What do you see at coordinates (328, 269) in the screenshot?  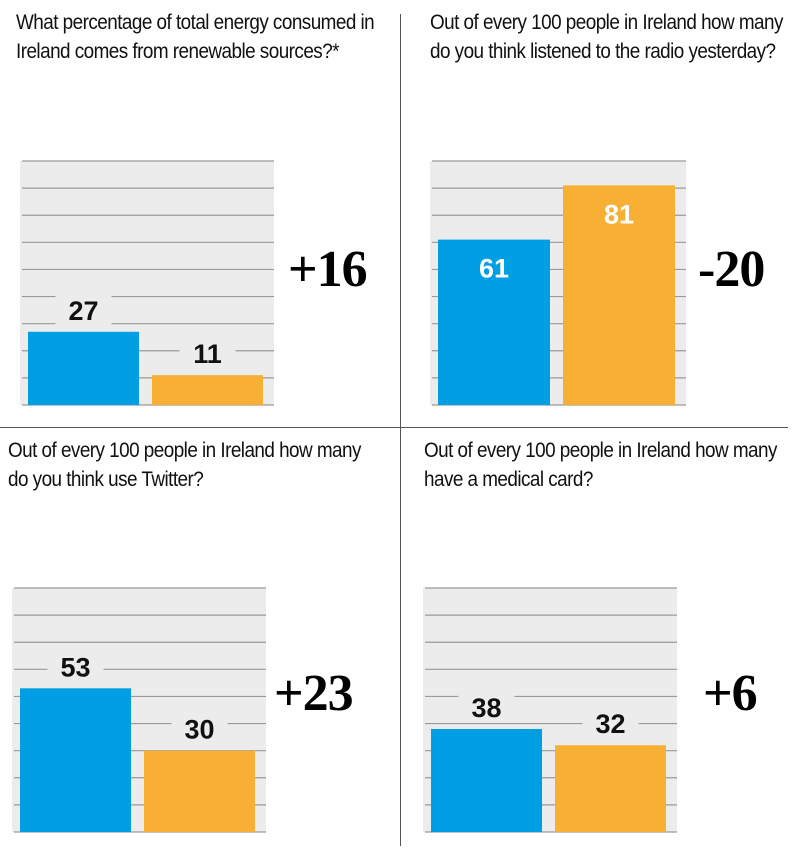 I see `delta-1: +16` at bounding box center [328, 269].